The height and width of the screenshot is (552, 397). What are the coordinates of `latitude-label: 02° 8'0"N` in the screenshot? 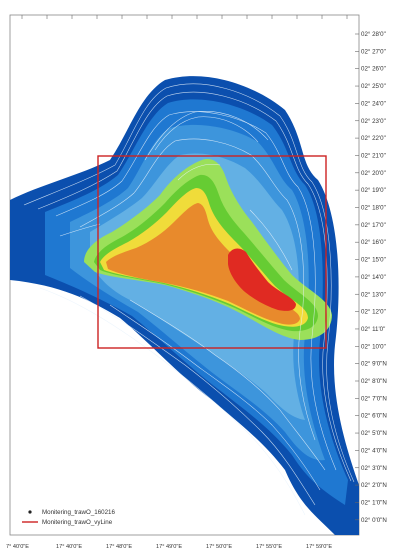 It's located at (374, 381).